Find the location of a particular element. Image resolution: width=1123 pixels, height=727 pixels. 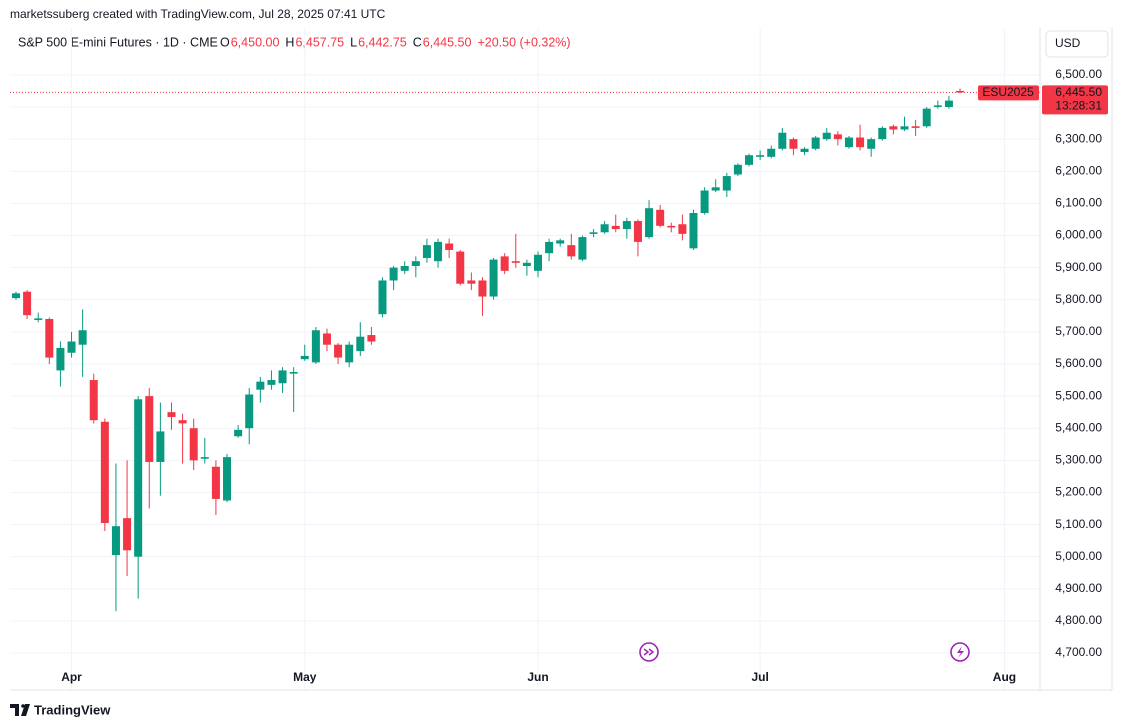

y-tick-label: 6,200.00 is located at coordinates (1078, 170).